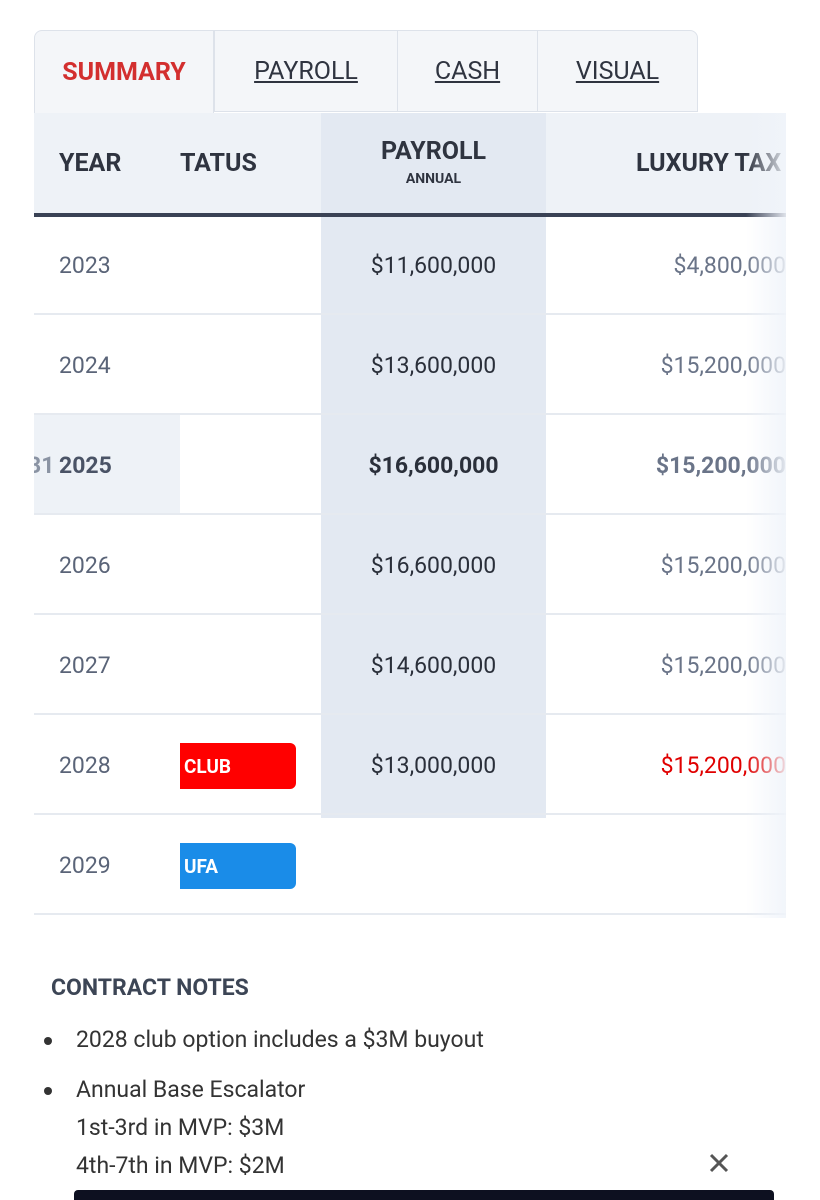 This screenshot has width=820, height=1200. I want to click on payroll: $11,600,000, so click(433, 265).